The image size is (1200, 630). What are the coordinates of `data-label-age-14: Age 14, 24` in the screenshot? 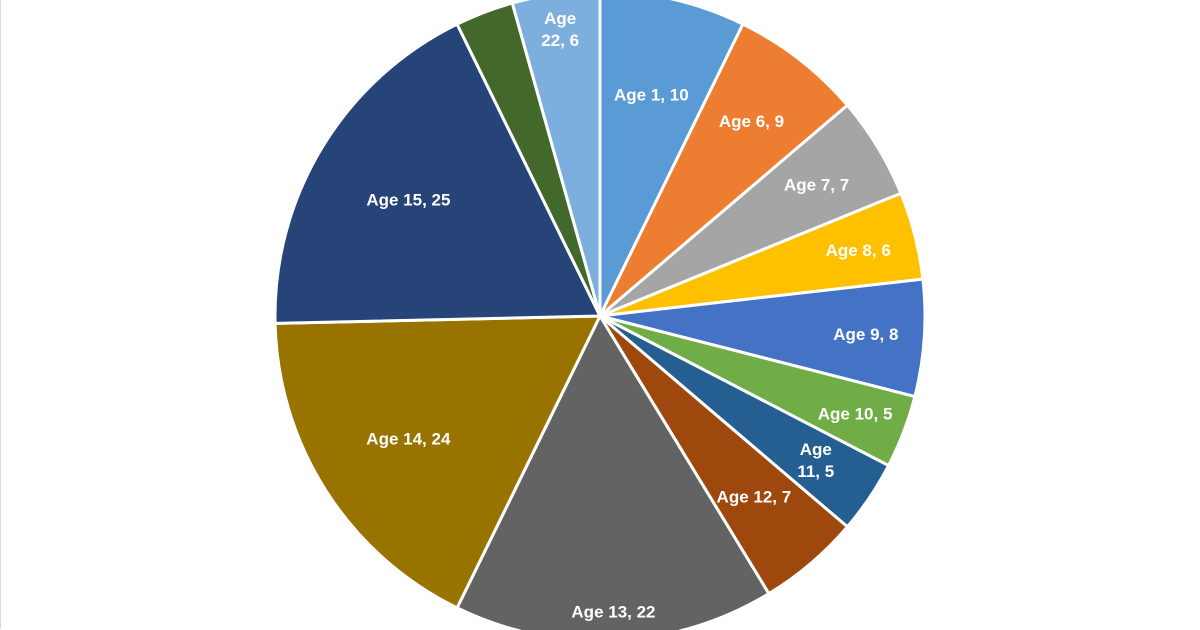 It's located at (408, 439).